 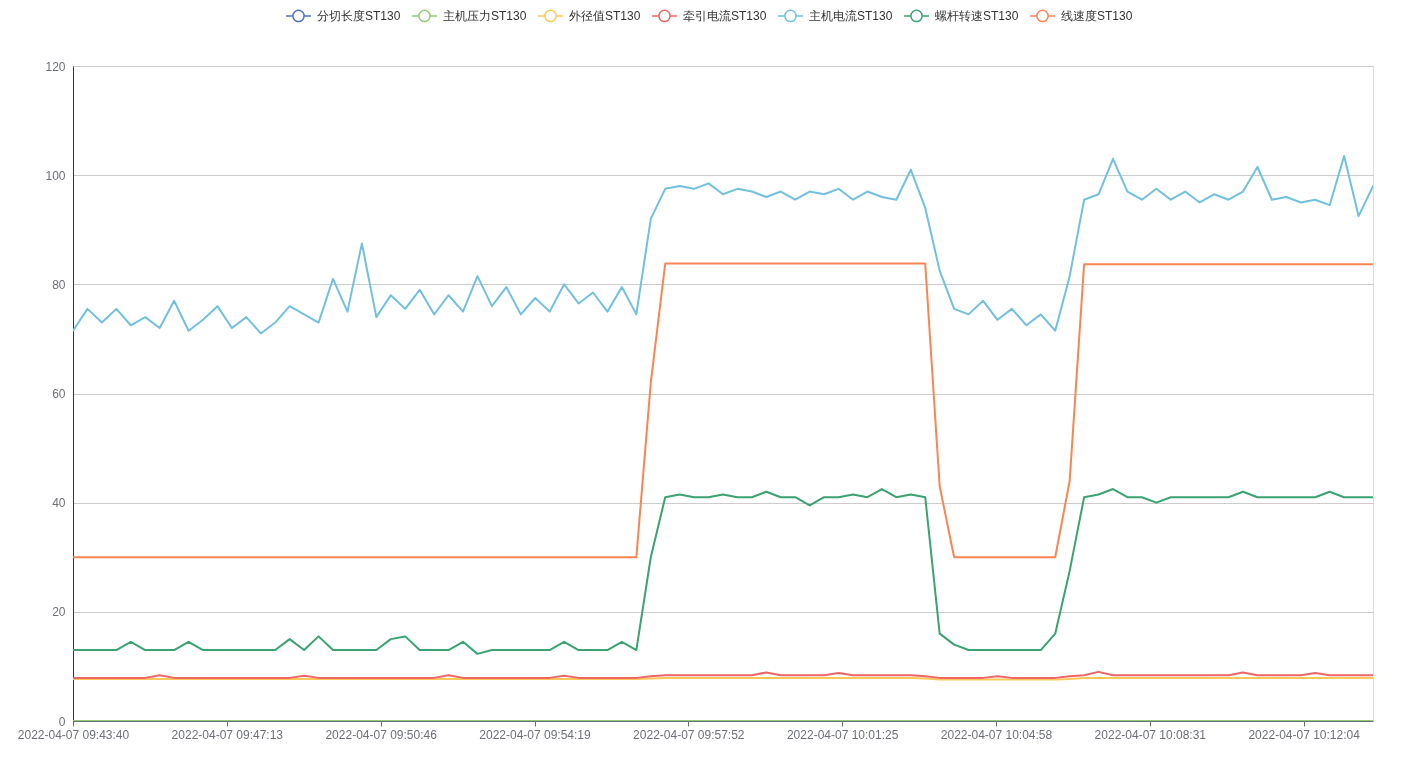 What do you see at coordinates (1304, 734) in the screenshot?
I see `x-tick-label: 2022-04-07 10:12:04` at bounding box center [1304, 734].